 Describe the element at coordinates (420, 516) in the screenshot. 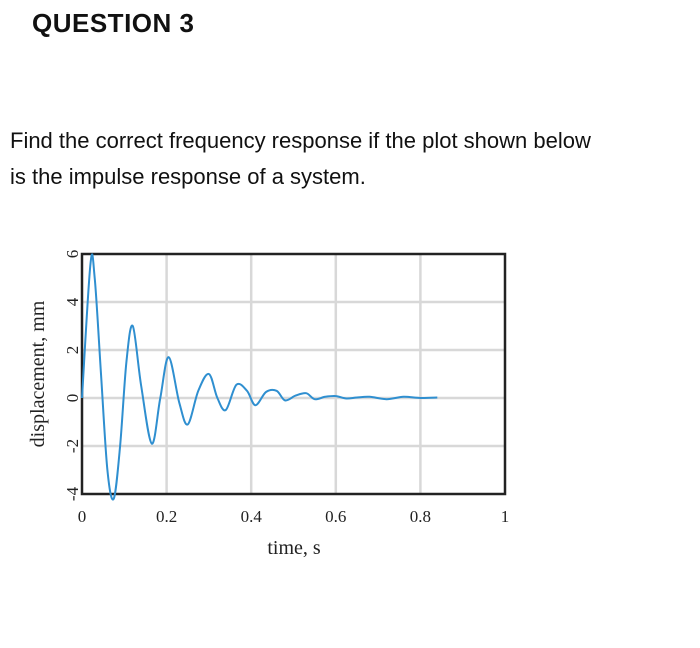

I see `x-tick-label: 0.8` at that location.